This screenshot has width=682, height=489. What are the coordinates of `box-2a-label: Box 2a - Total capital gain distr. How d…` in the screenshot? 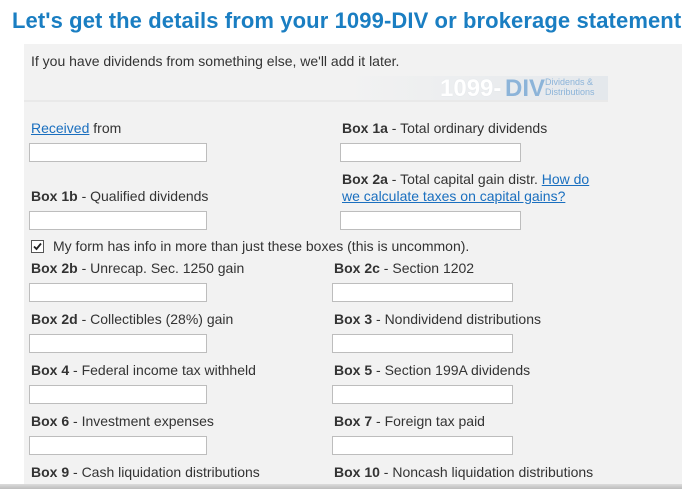 It's located at (492, 188).